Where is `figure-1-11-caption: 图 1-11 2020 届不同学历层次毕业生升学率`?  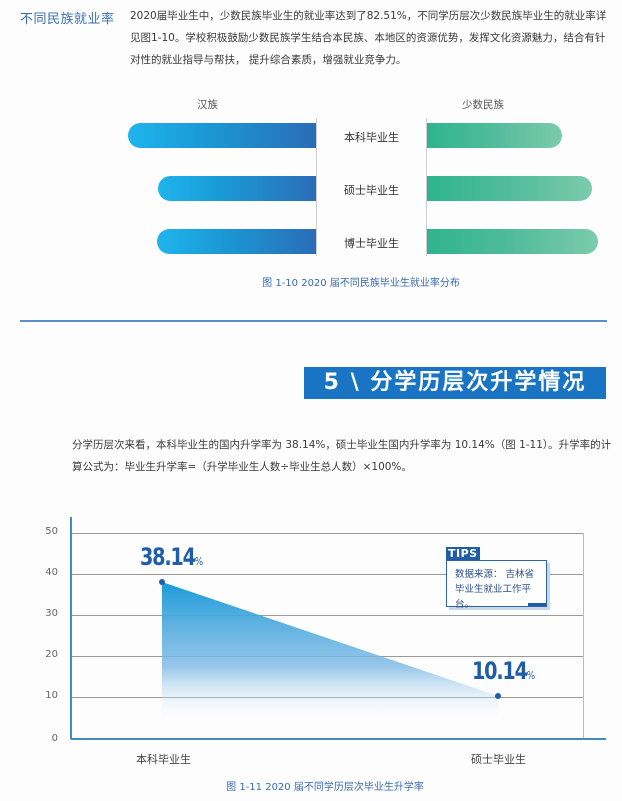
figure-1-11-caption: 图 1-11 2020 届不同学历层次毕业生升学率 is located at coordinates (325, 787).